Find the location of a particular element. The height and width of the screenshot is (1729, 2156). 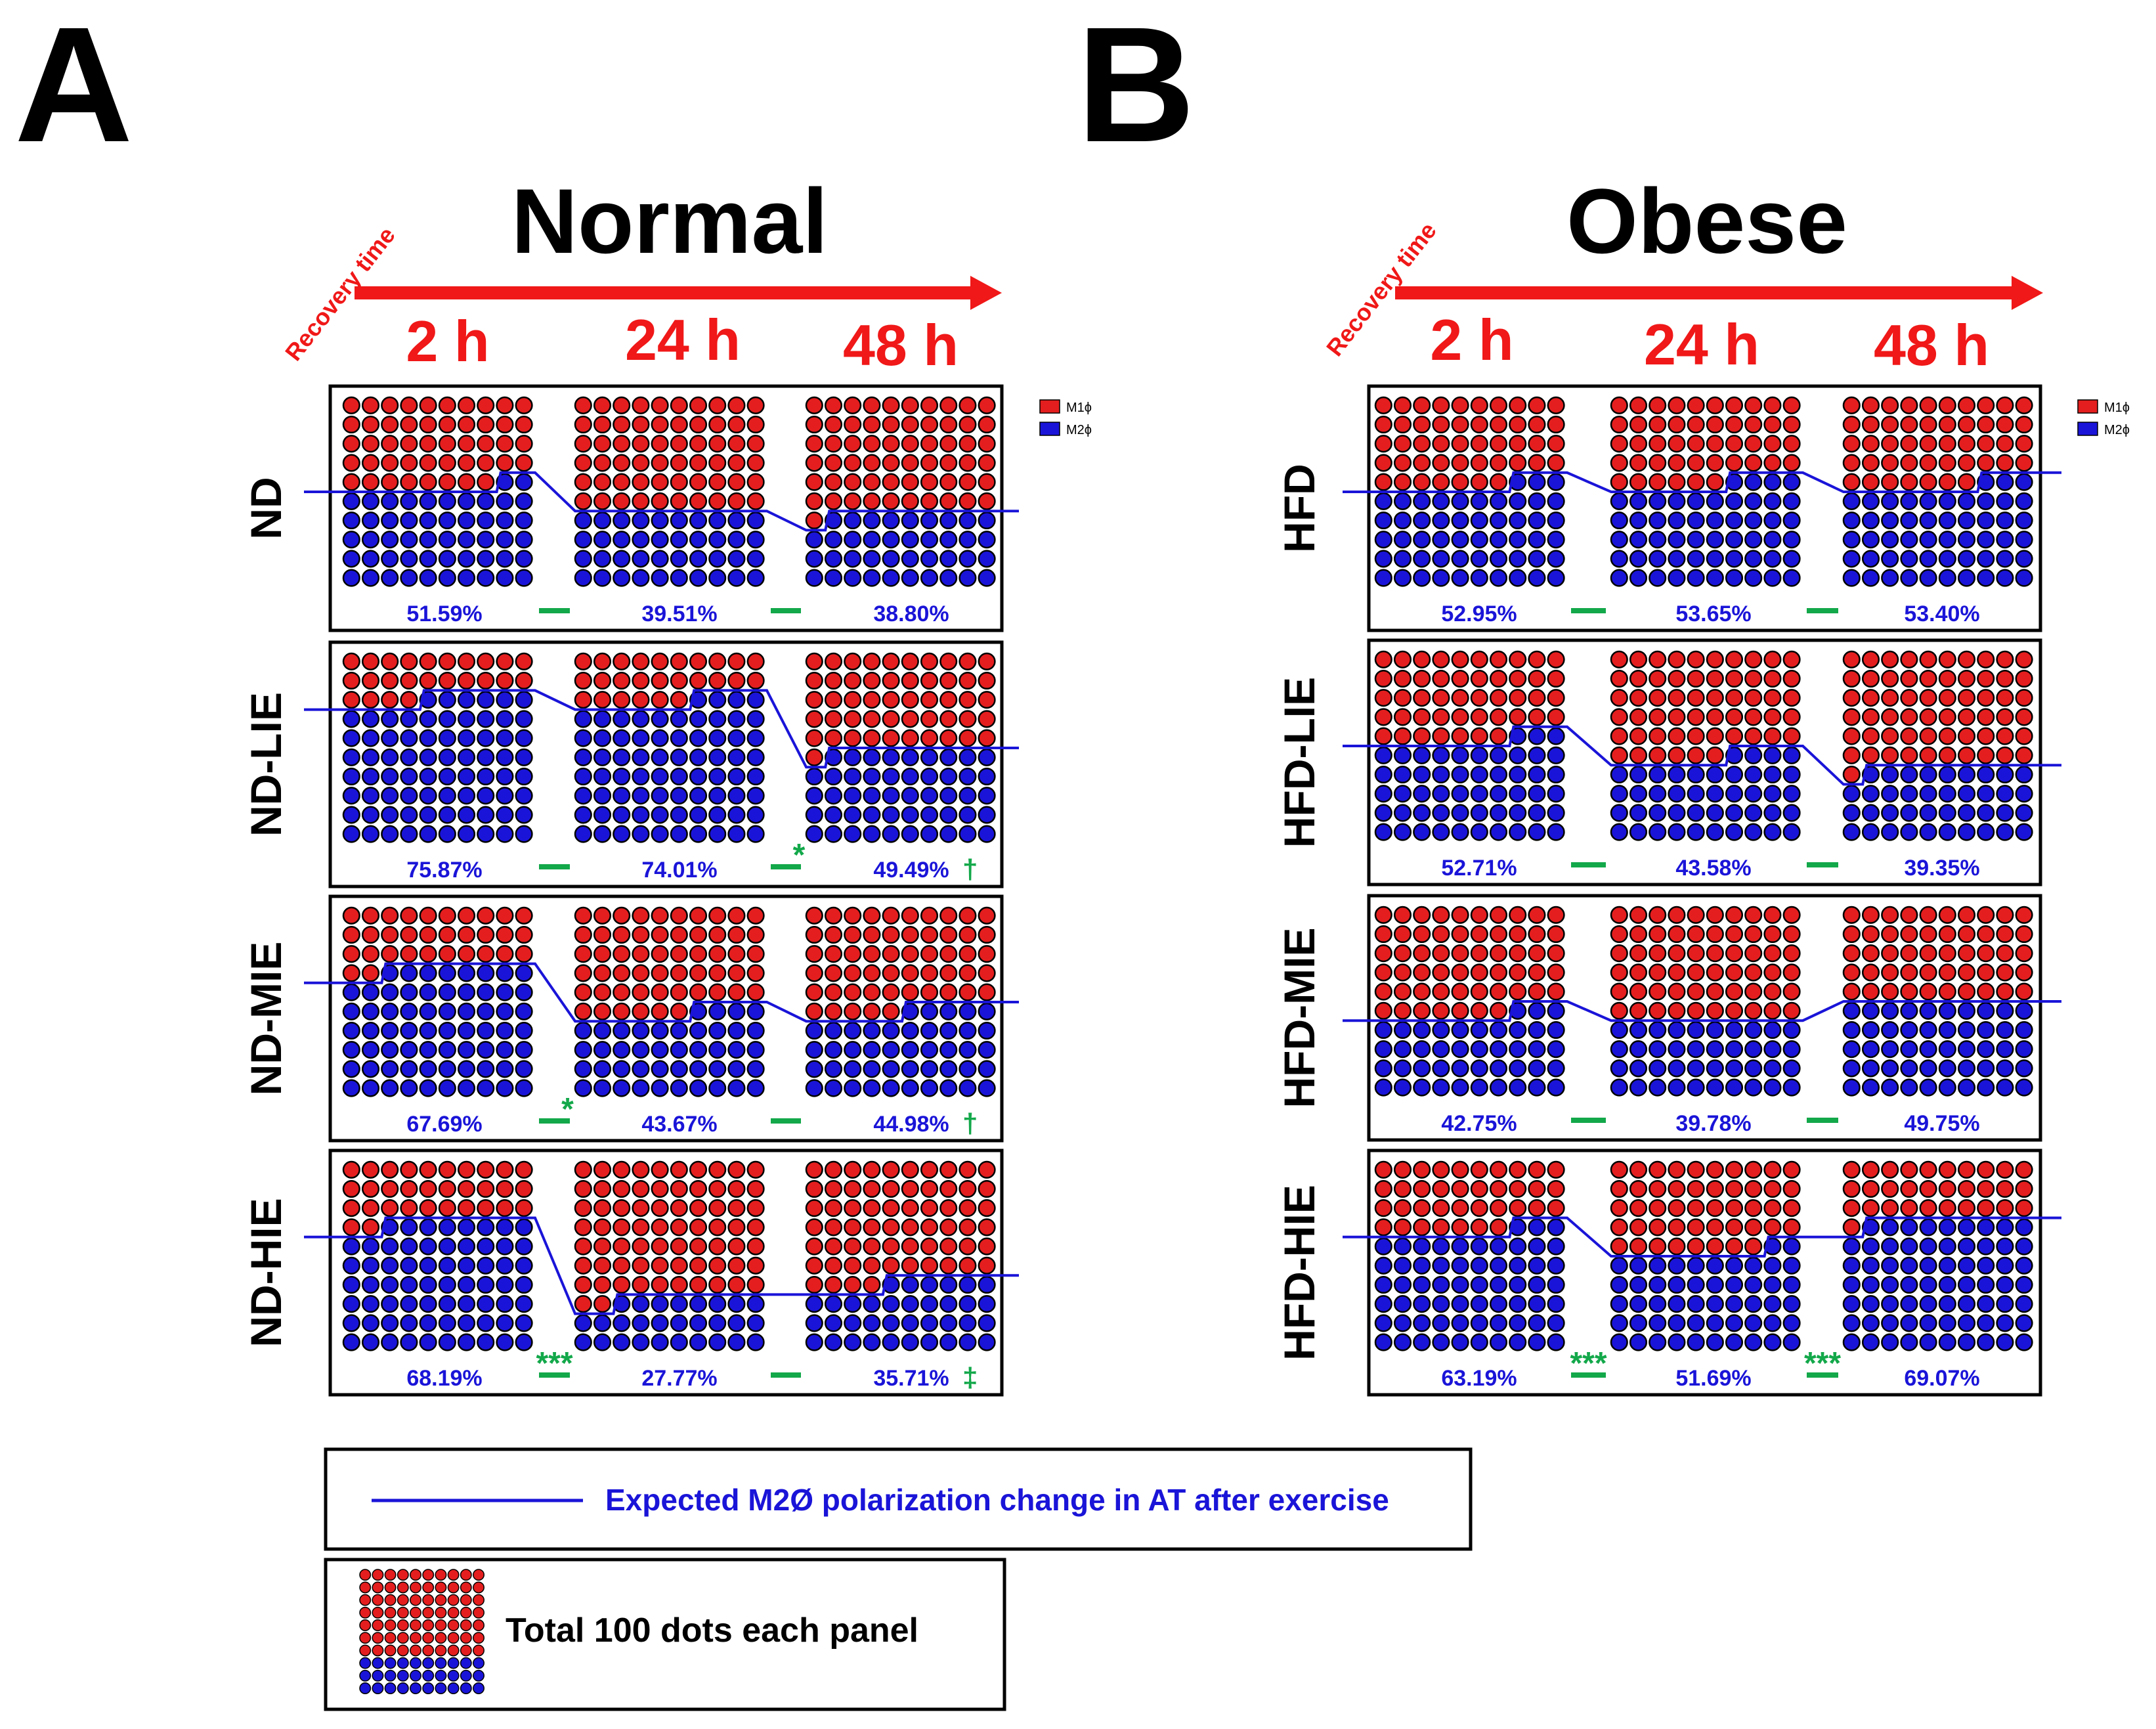

expected-m2-line is located at coordinates (661, 992).